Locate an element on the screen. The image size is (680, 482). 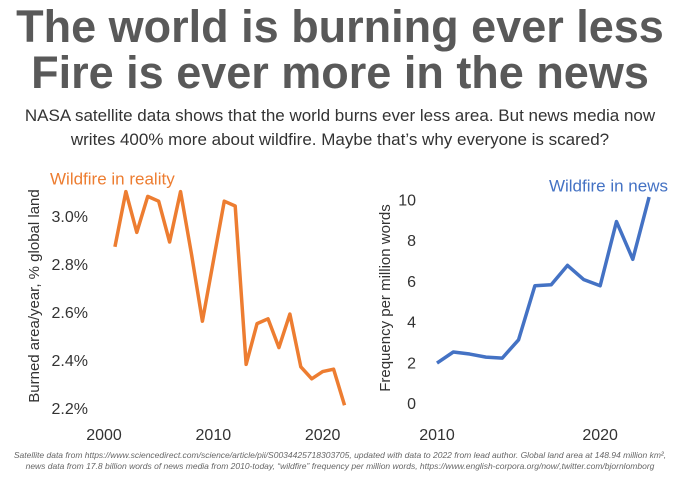
title-line: The world is burning ever less is located at coordinates (340, 26).